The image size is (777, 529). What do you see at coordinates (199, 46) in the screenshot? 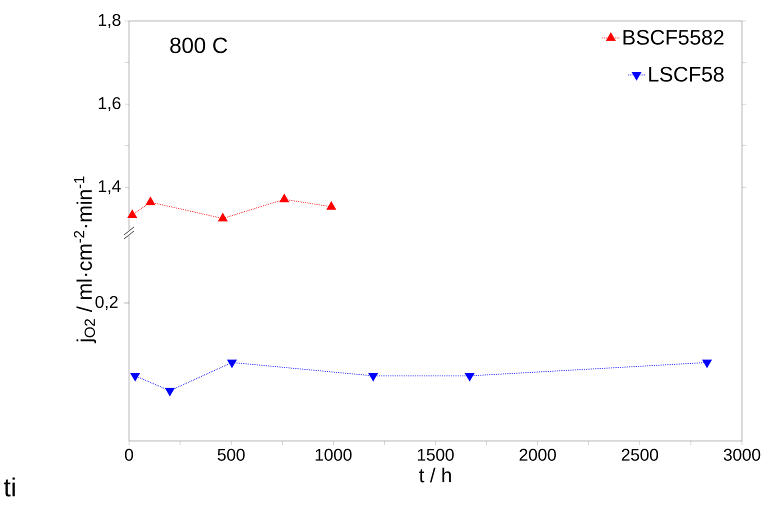
I see `annotation: 800 C` at bounding box center [199, 46].